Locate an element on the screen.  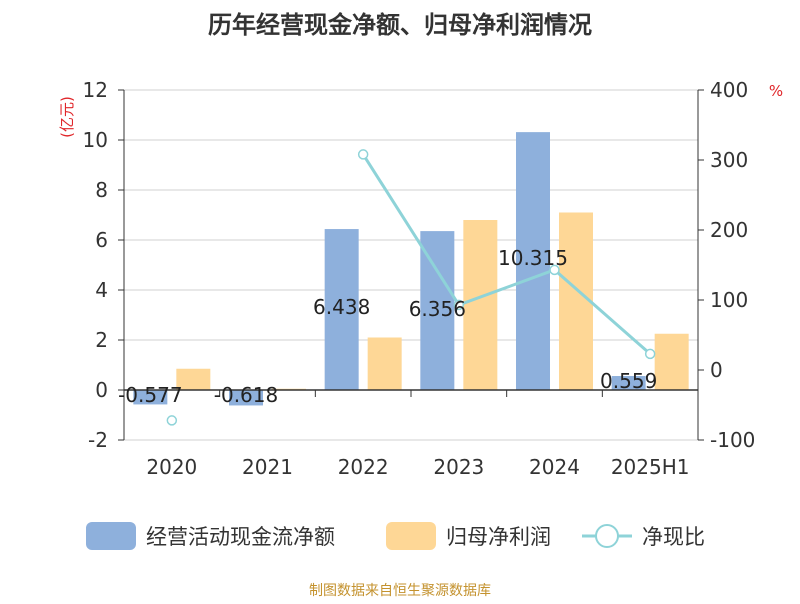
y-left-tick-label: 2 is located at coordinates (101, 340).